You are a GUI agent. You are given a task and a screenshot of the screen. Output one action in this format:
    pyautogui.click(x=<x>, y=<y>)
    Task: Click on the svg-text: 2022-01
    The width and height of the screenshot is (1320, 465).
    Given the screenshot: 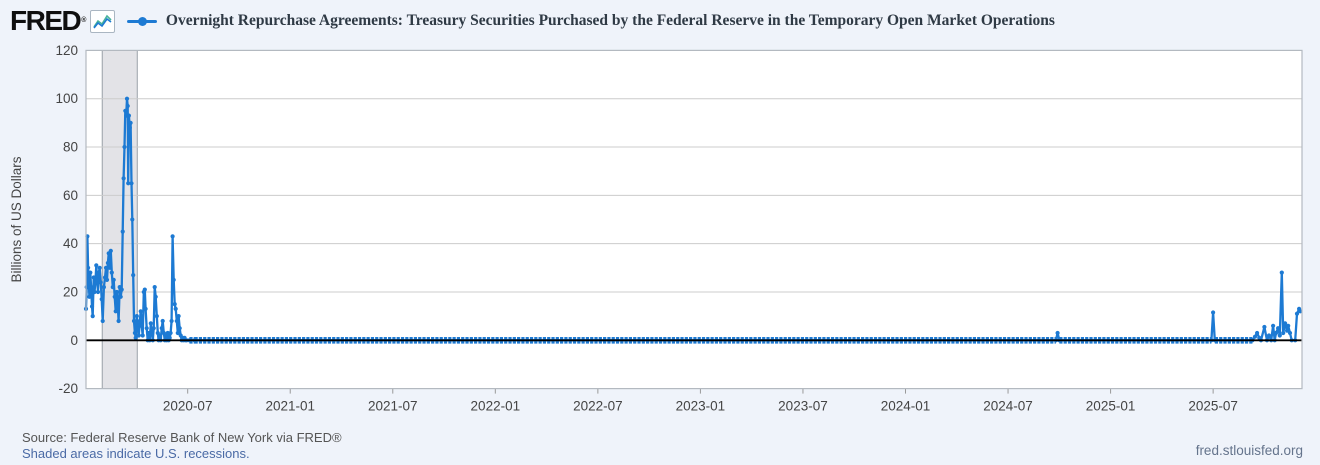 What is the action you would take?
    pyautogui.click(x=496, y=406)
    